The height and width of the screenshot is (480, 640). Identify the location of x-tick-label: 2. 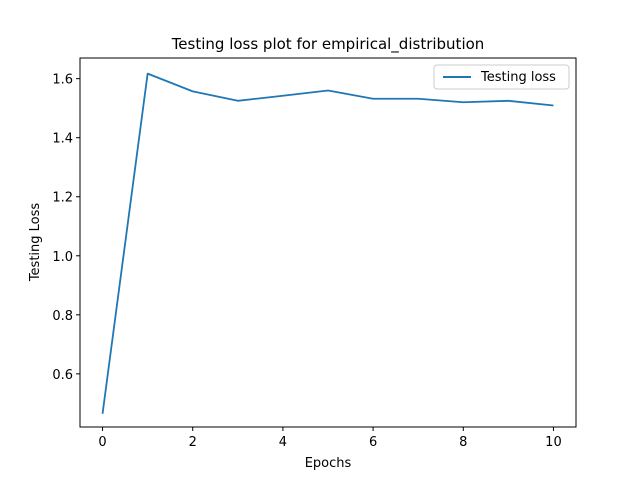
(193, 442).